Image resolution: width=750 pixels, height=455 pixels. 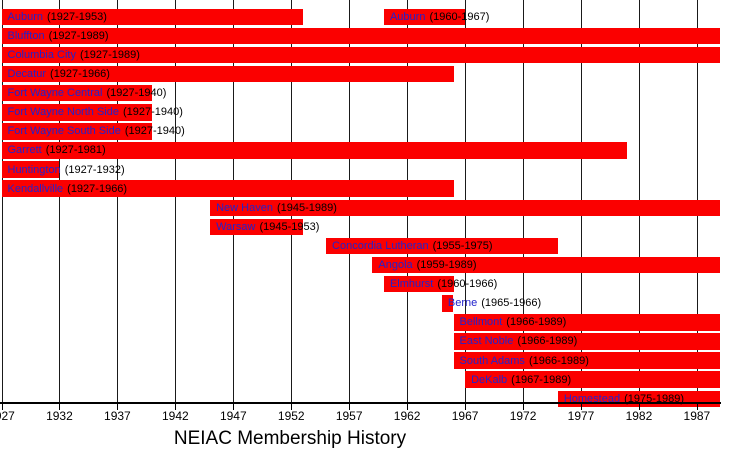 What do you see at coordinates (55, 93) in the screenshot?
I see `member-link: Fort Wayne Central` at bounding box center [55, 93].